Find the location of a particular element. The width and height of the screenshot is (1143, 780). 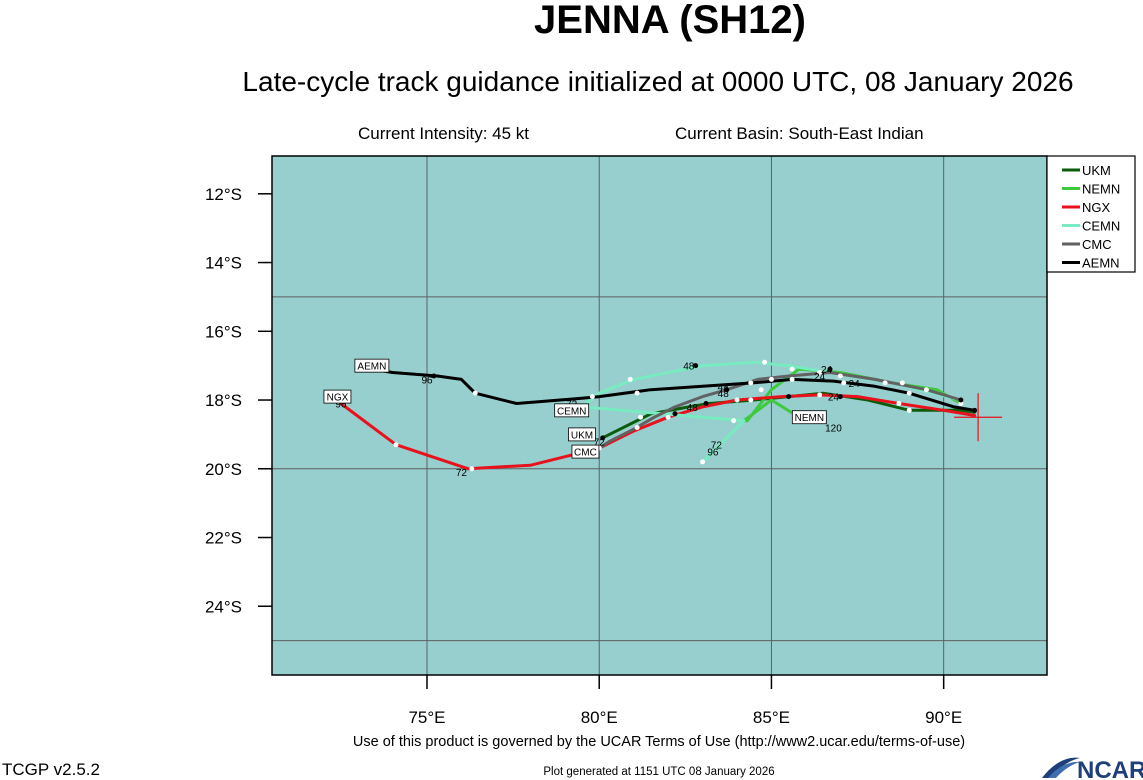

forecast-hour-label-ukm: 48 is located at coordinates (693, 408).